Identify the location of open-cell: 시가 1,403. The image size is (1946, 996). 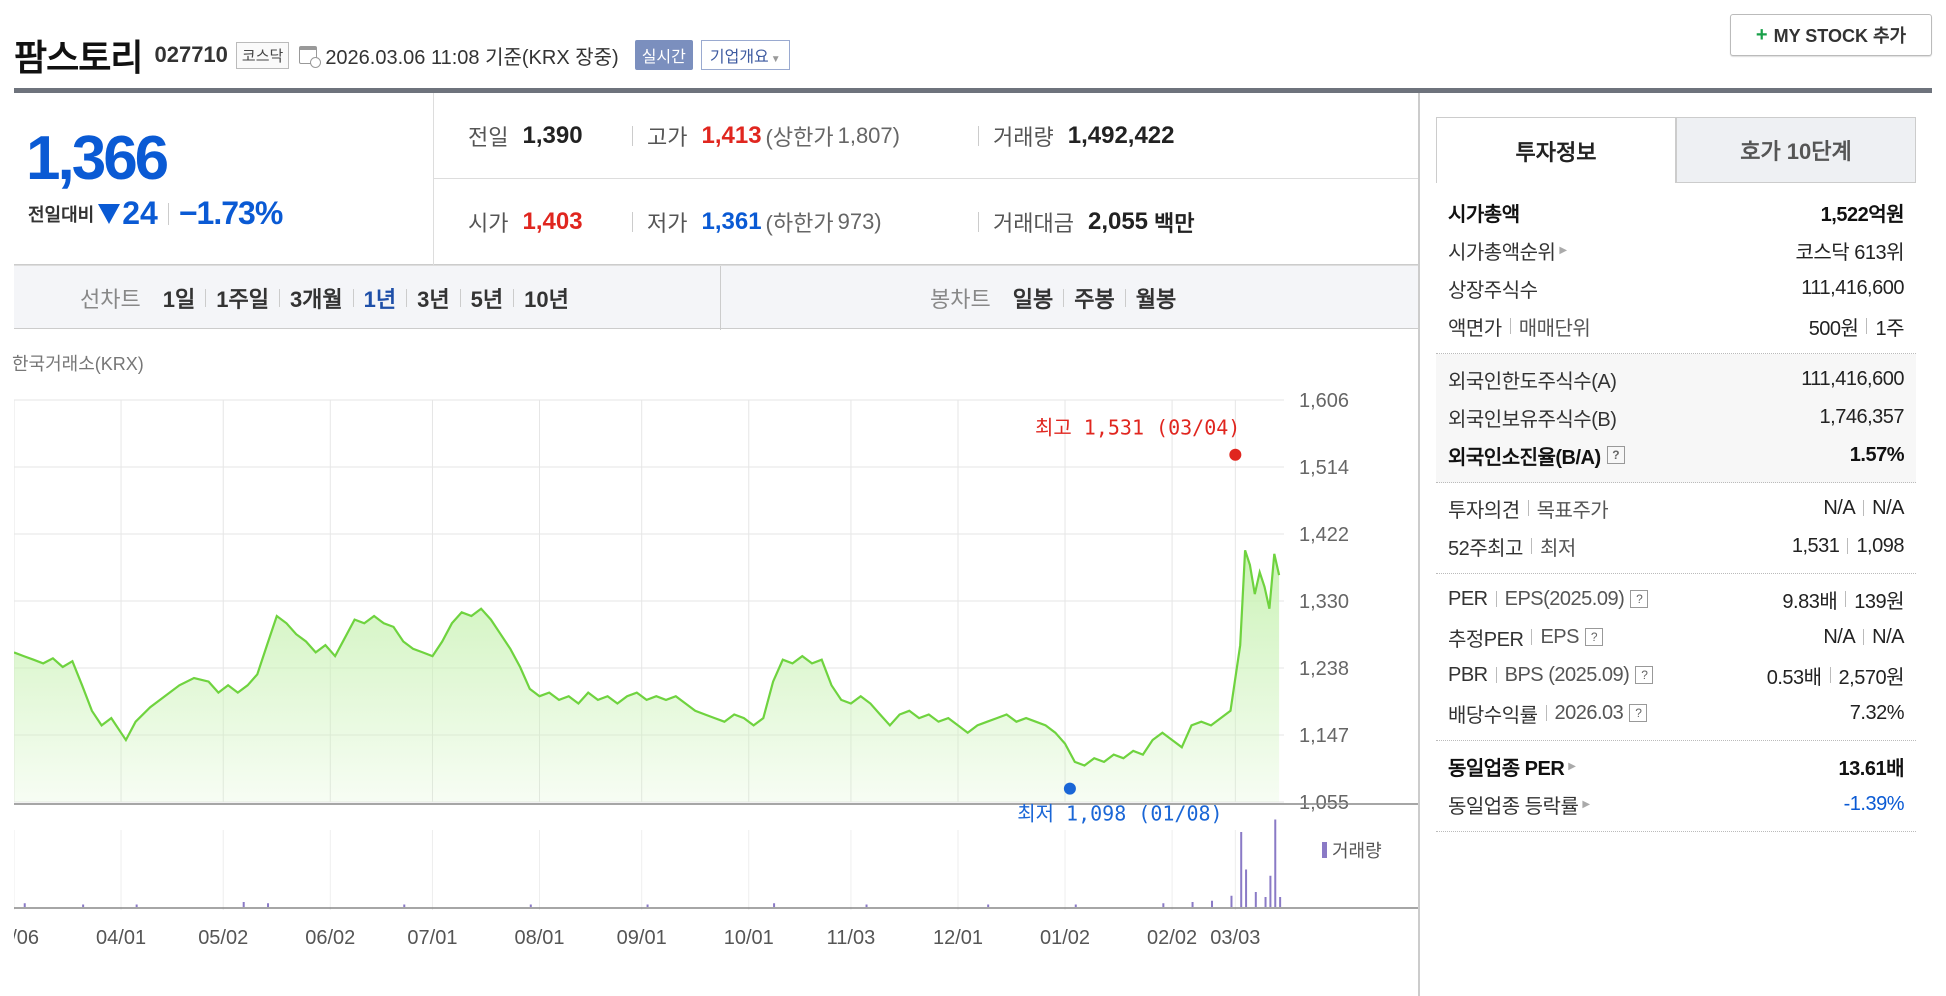
(525, 222).